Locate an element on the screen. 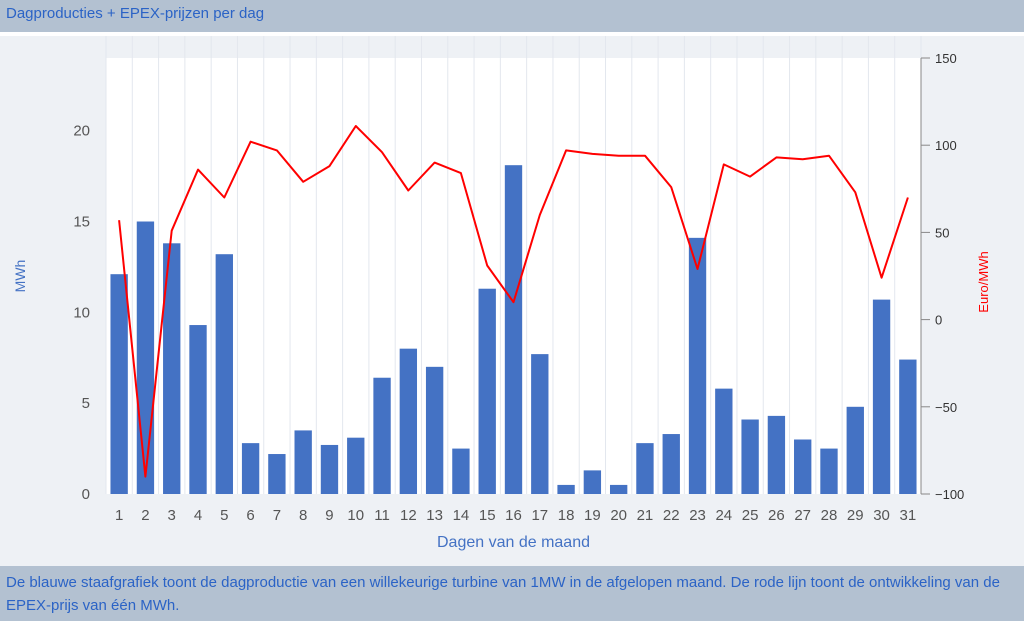  x-tick-label: 25 is located at coordinates (750, 515).